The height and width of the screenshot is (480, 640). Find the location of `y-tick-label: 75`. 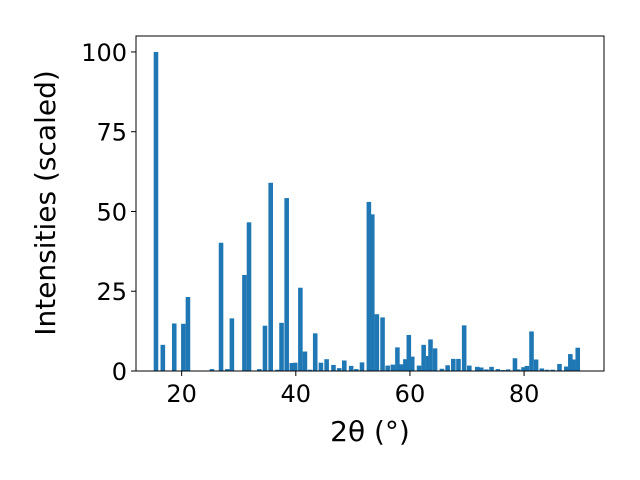

y-tick-label: 75 is located at coordinates (111, 133).